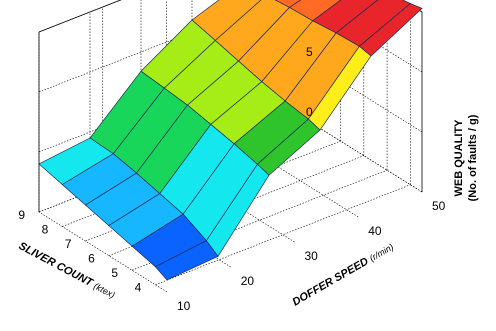 The height and width of the screenshot is (331, 496). What do you see at coordinates (114, 273) in the screenshot?
I see `x-tick-label: 5` at bounding box center [114, 273].